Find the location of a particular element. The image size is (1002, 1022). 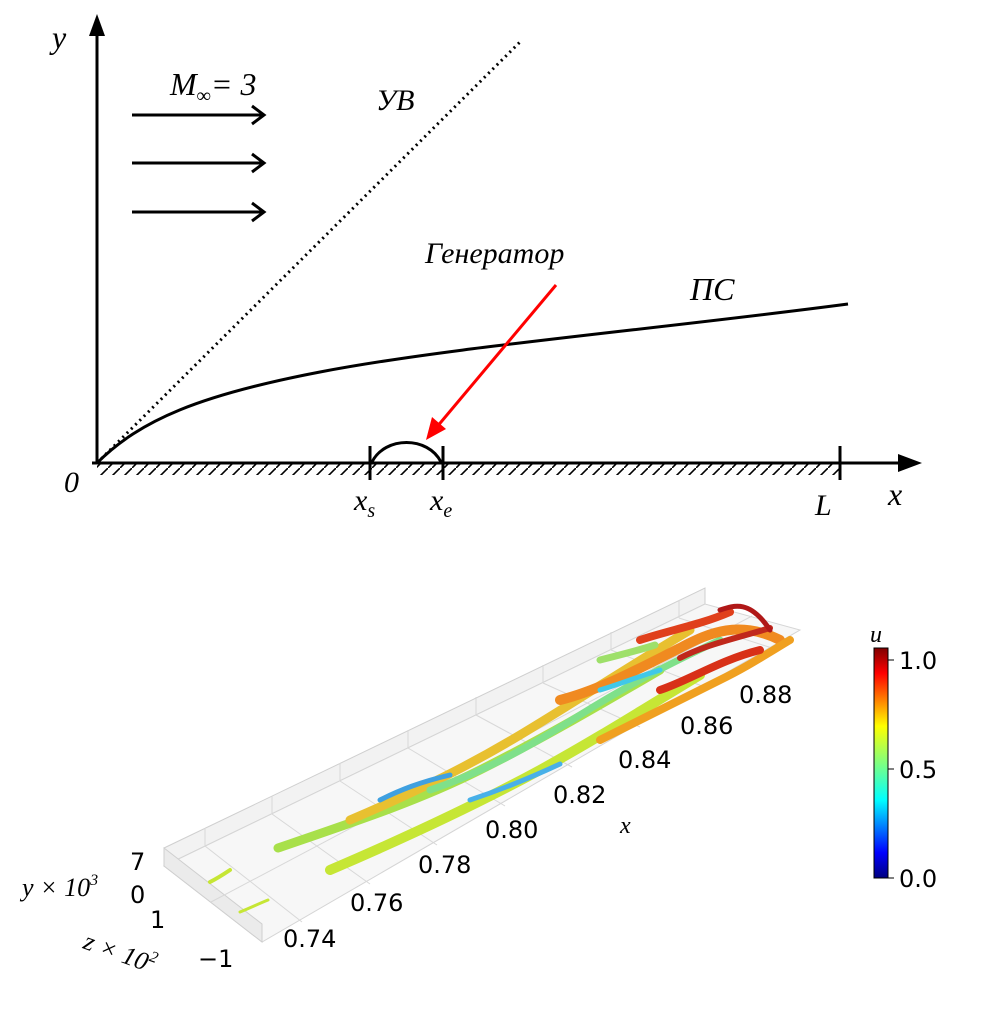

generator-bump is located at coordinates (605, 460).